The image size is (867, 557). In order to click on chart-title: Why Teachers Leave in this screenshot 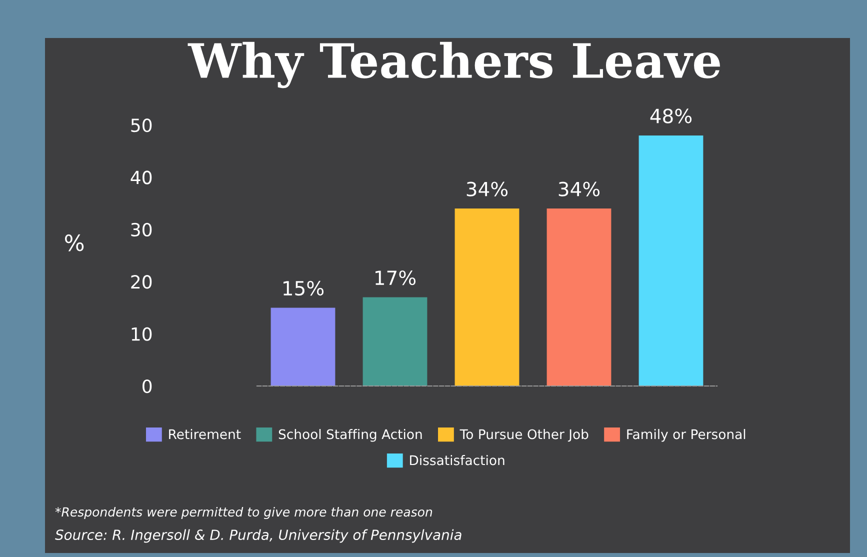, I will do `click(454, 65)`.